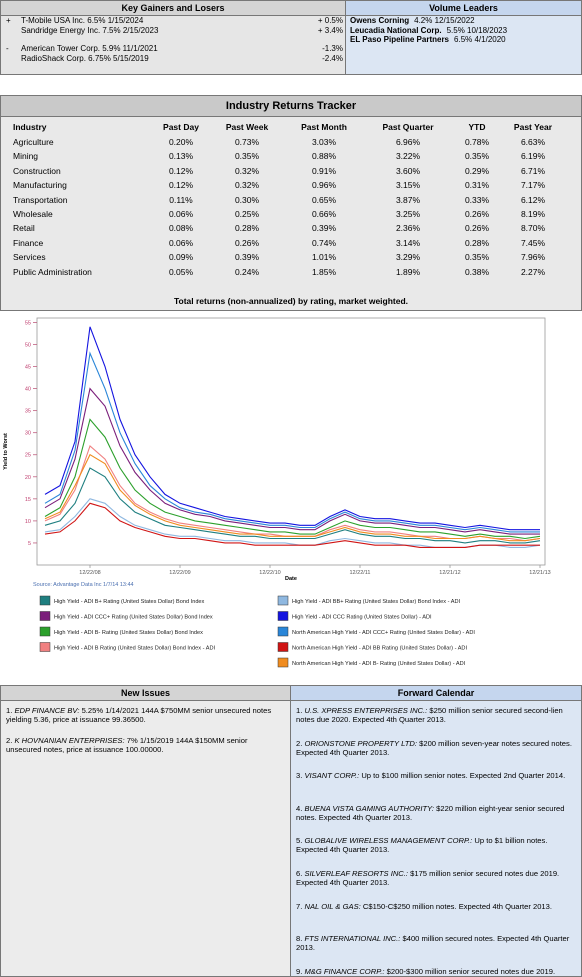 The width and height of the screenshot is (582, 977). I want to click on column-header: Past Quarter, so click(408, 127).